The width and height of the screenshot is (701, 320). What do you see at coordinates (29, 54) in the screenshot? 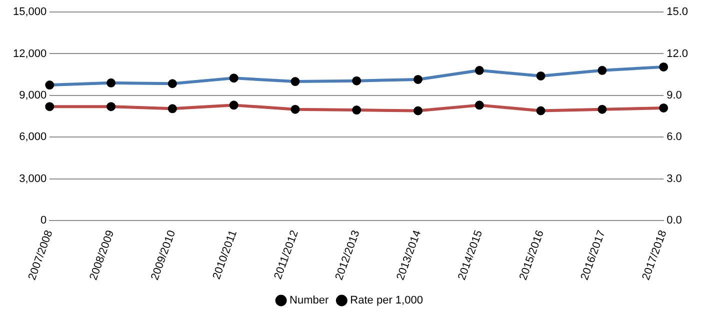
I see `y-tick-label: 12,000` at bounding box center [29, 54].